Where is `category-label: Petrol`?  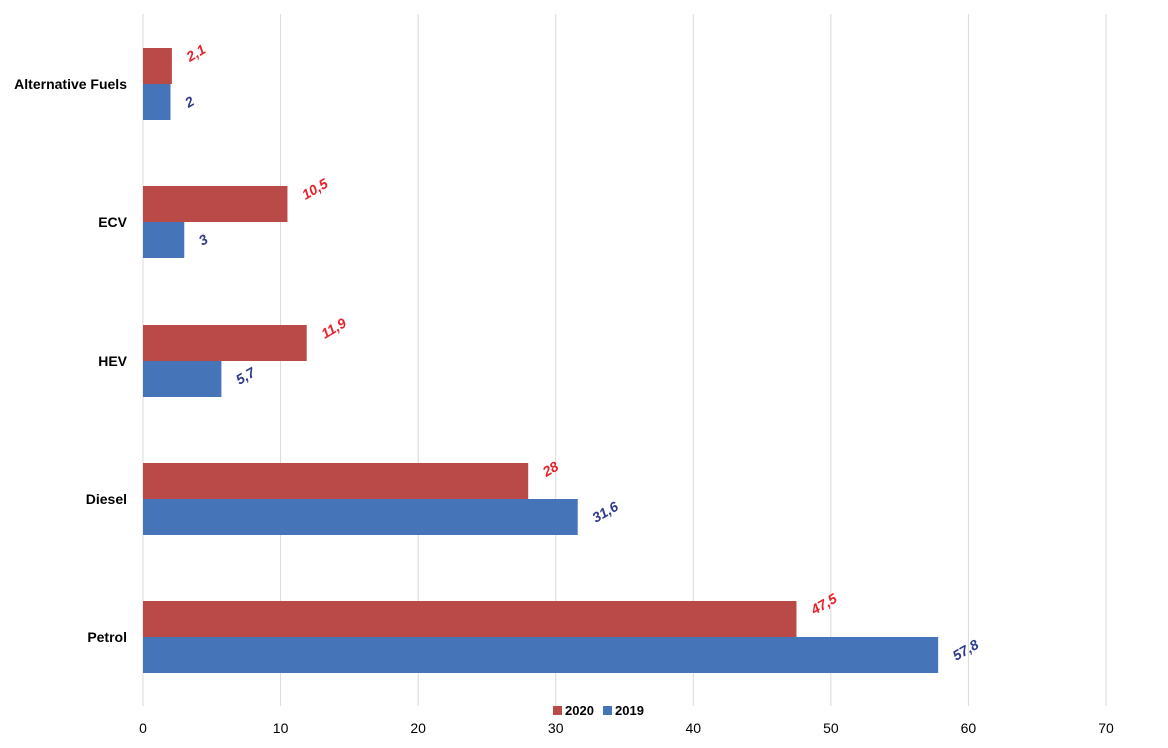 category-label: Petrol is located at coordinates (107, 637).